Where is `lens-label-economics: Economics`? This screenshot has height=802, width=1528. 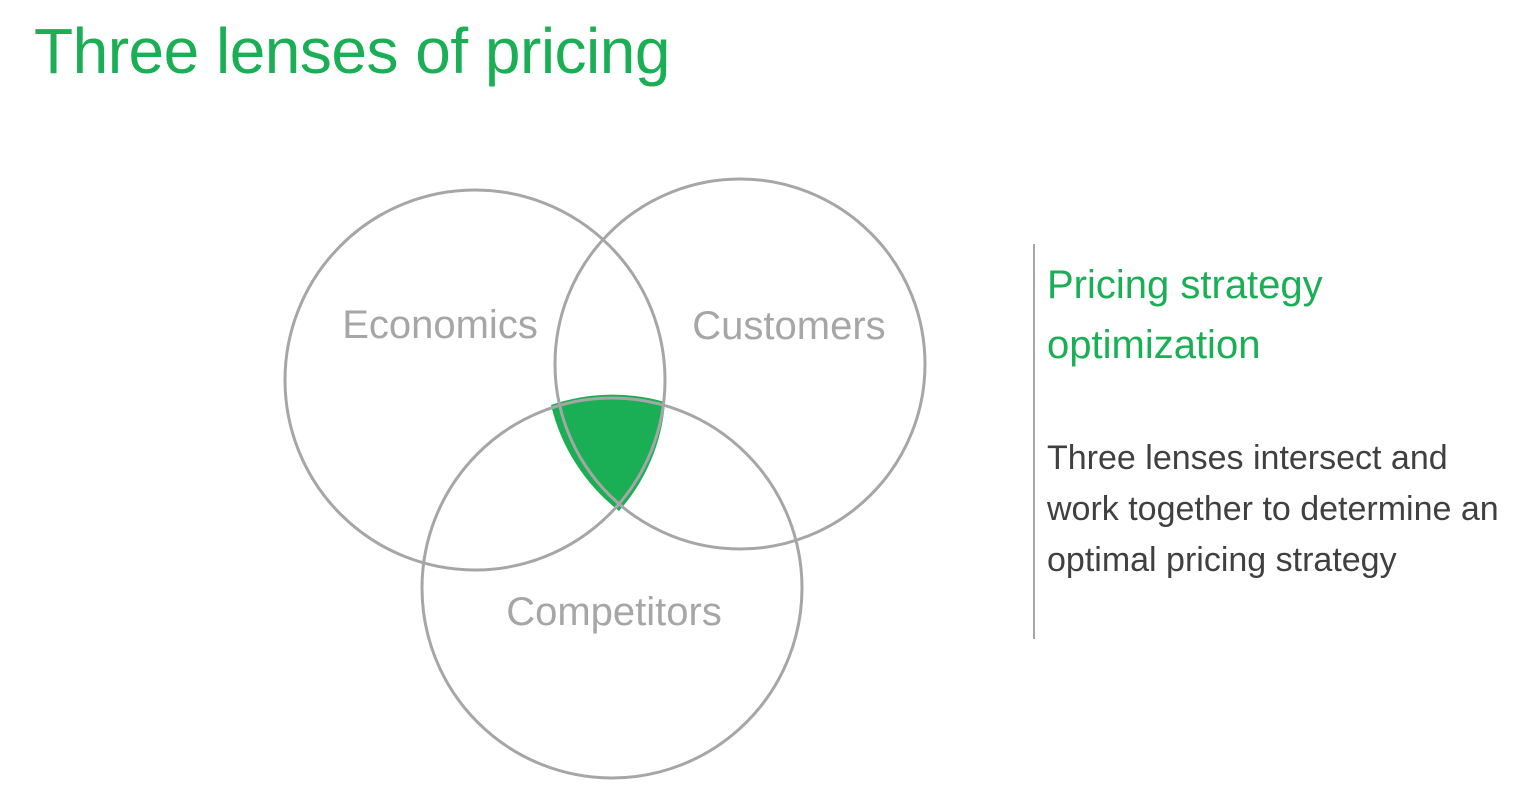 lens-label-economics: Economics is located at coordinates (440, 325).